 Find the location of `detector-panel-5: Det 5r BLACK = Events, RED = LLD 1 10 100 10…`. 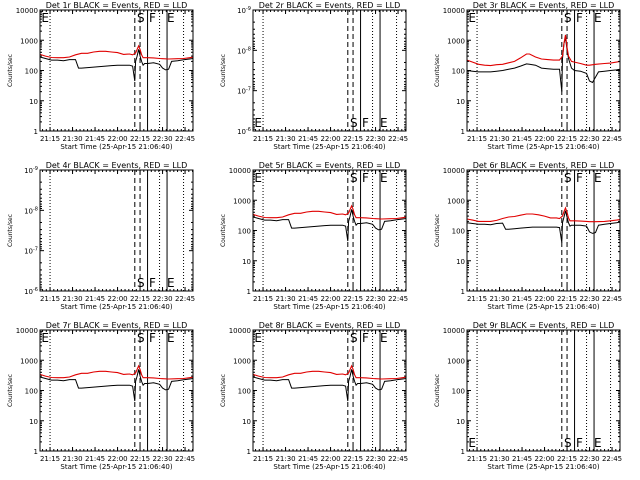

detector-panel-5: Det 5r BLACK = Events, RED = LLD 1 10 100 10… is located at coordinates (314, 236).